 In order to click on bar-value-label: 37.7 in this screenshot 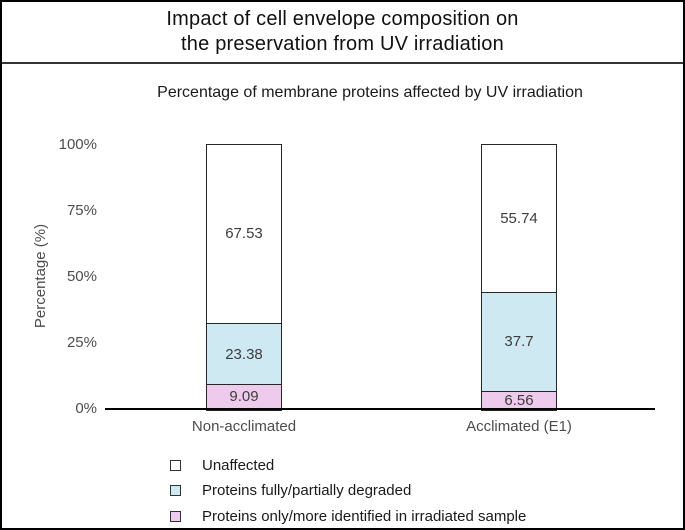, I will do `click(519, 342)`.